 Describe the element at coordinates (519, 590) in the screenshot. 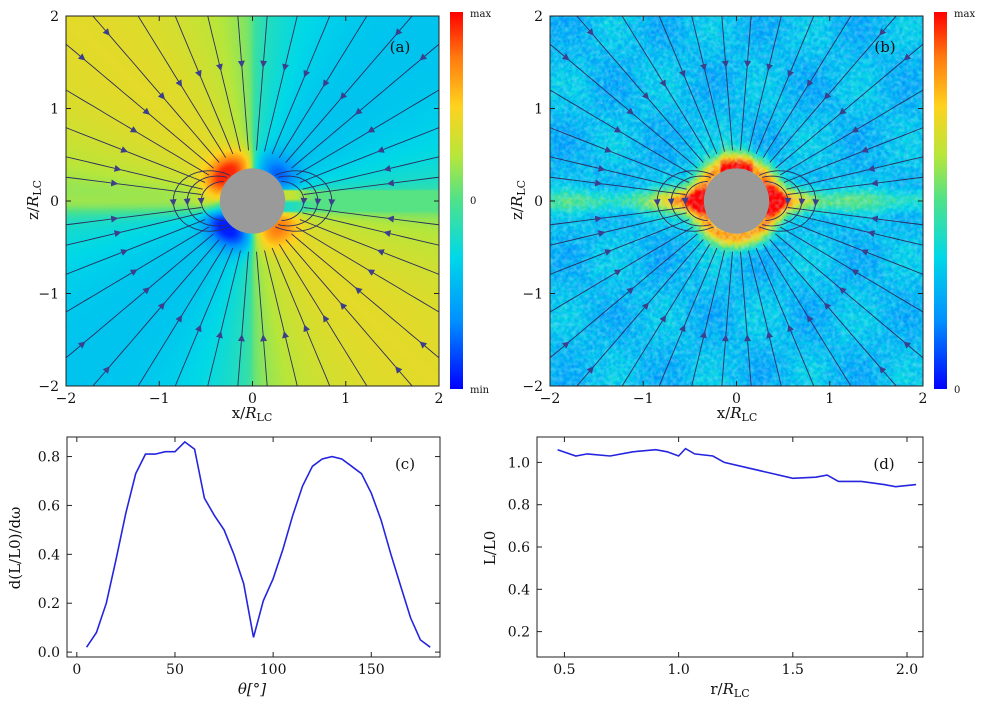

I see `y-tick-label-d: 0.4` at that location.